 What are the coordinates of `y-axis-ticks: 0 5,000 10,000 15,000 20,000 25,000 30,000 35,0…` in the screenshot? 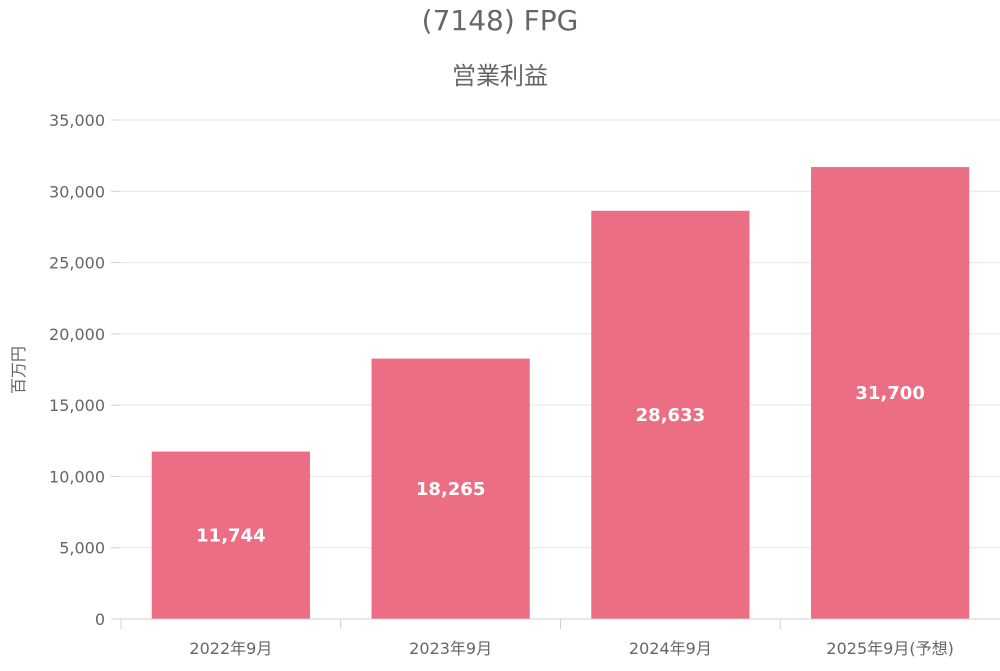 It's located at (85, 370).